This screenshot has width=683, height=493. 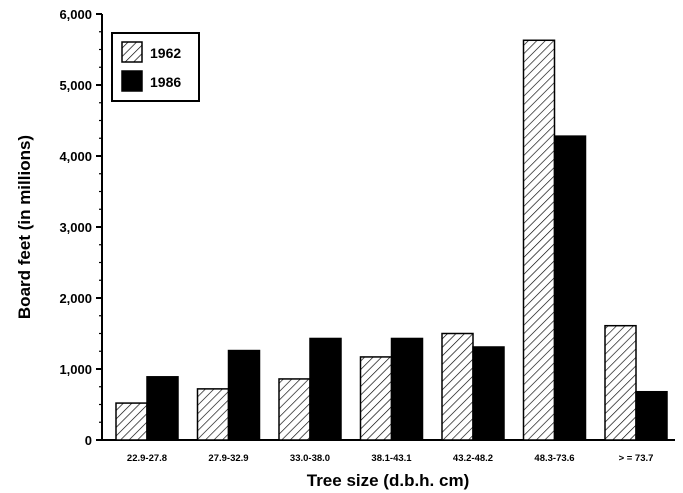 I want to click on legend-swatch-1962, so click(x=132, y=52).